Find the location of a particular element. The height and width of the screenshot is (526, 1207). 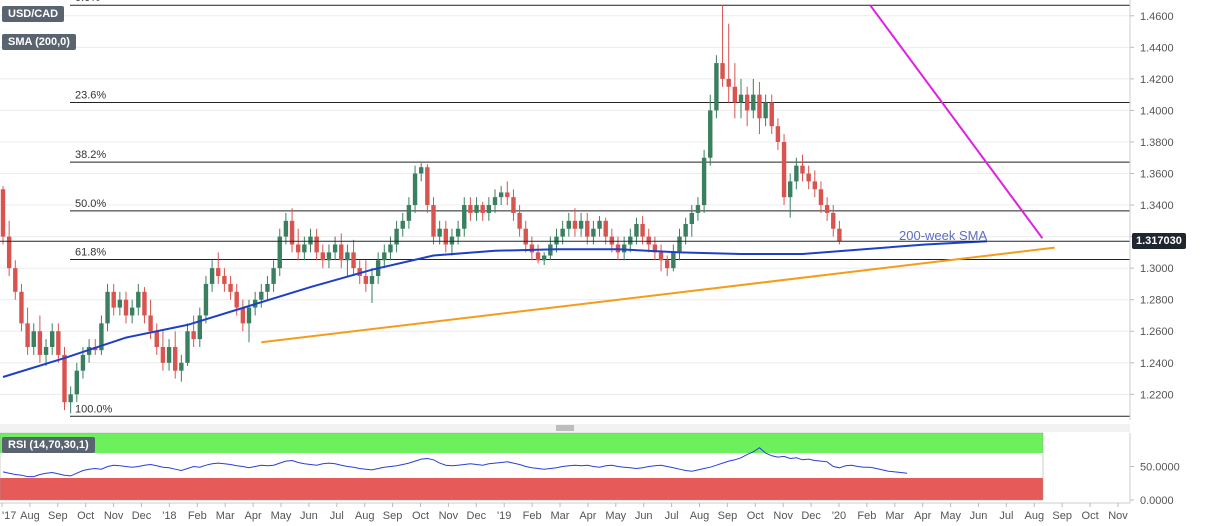

price-tick-label: 1.2600 is located at coordinates (1157, 332).